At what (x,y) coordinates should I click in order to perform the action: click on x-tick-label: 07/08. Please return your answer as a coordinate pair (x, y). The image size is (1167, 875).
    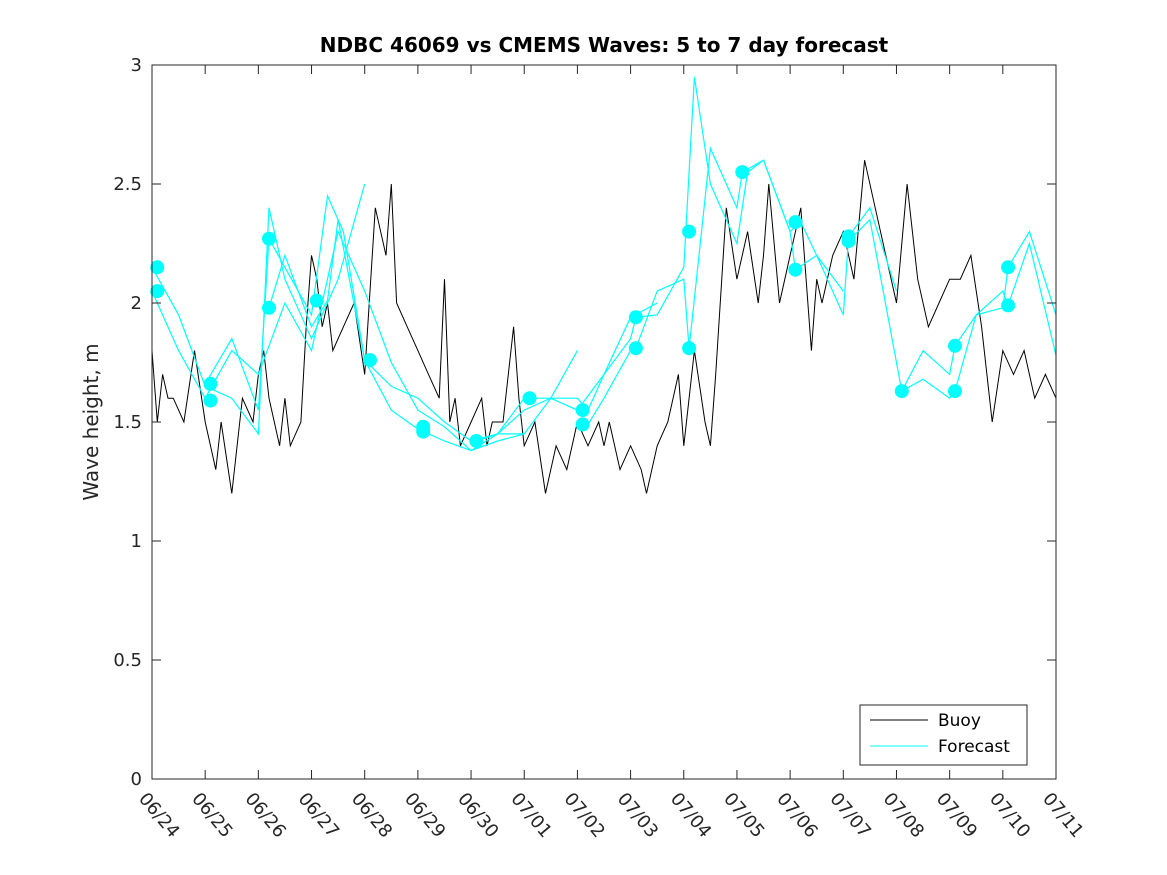
    Looking at the image, I should click on (903, 815).